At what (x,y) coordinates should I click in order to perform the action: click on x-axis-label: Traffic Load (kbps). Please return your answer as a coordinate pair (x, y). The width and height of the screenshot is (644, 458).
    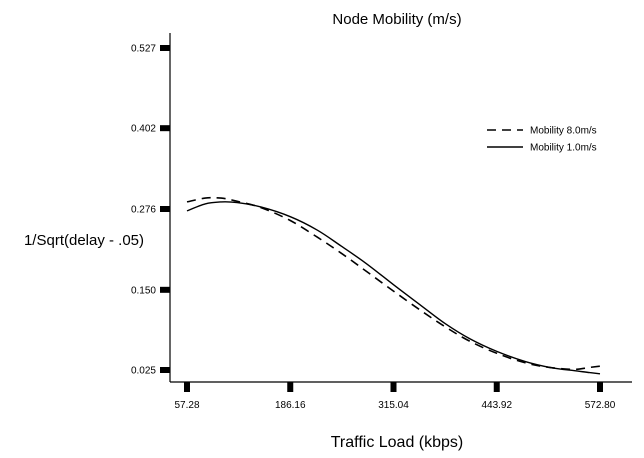
    Looking at the image, I should click on (397, 442).